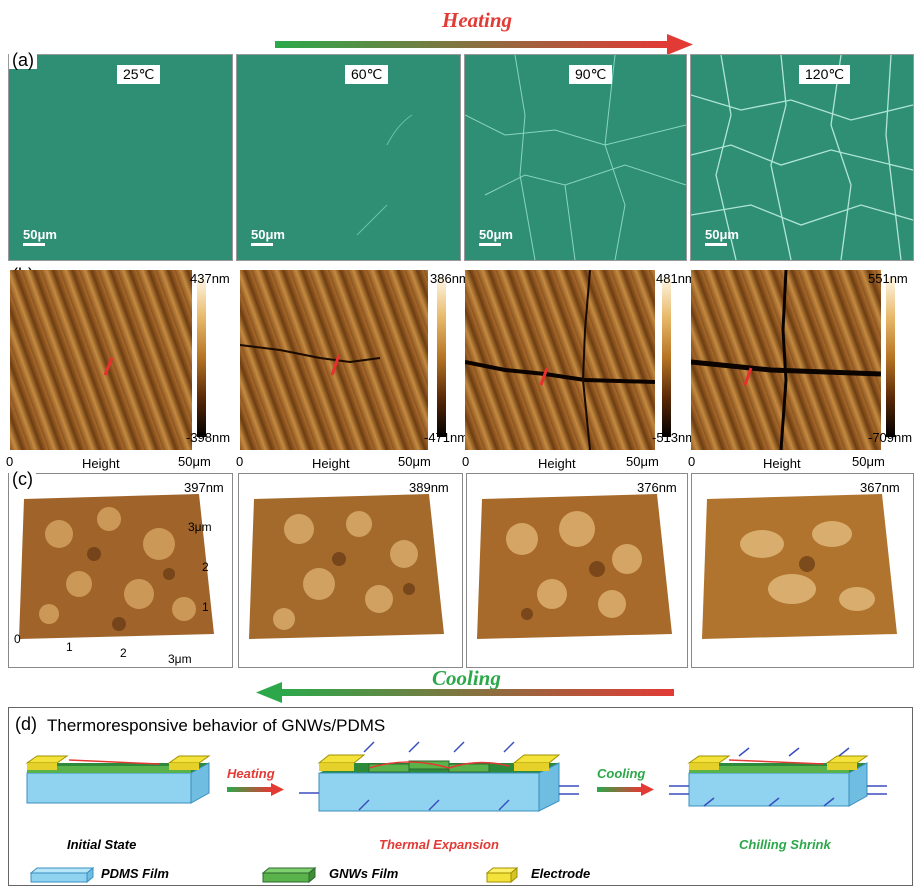 The height and width of the screenshot is (887, 917). I want to click on x-axis-tick-0: 0, so click(17, 639).